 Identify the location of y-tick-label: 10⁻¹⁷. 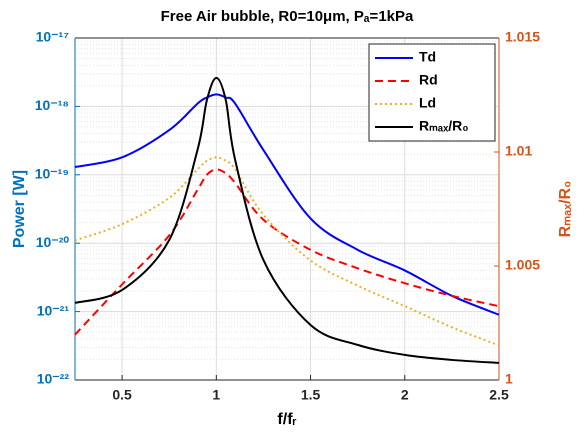
(53, 37).